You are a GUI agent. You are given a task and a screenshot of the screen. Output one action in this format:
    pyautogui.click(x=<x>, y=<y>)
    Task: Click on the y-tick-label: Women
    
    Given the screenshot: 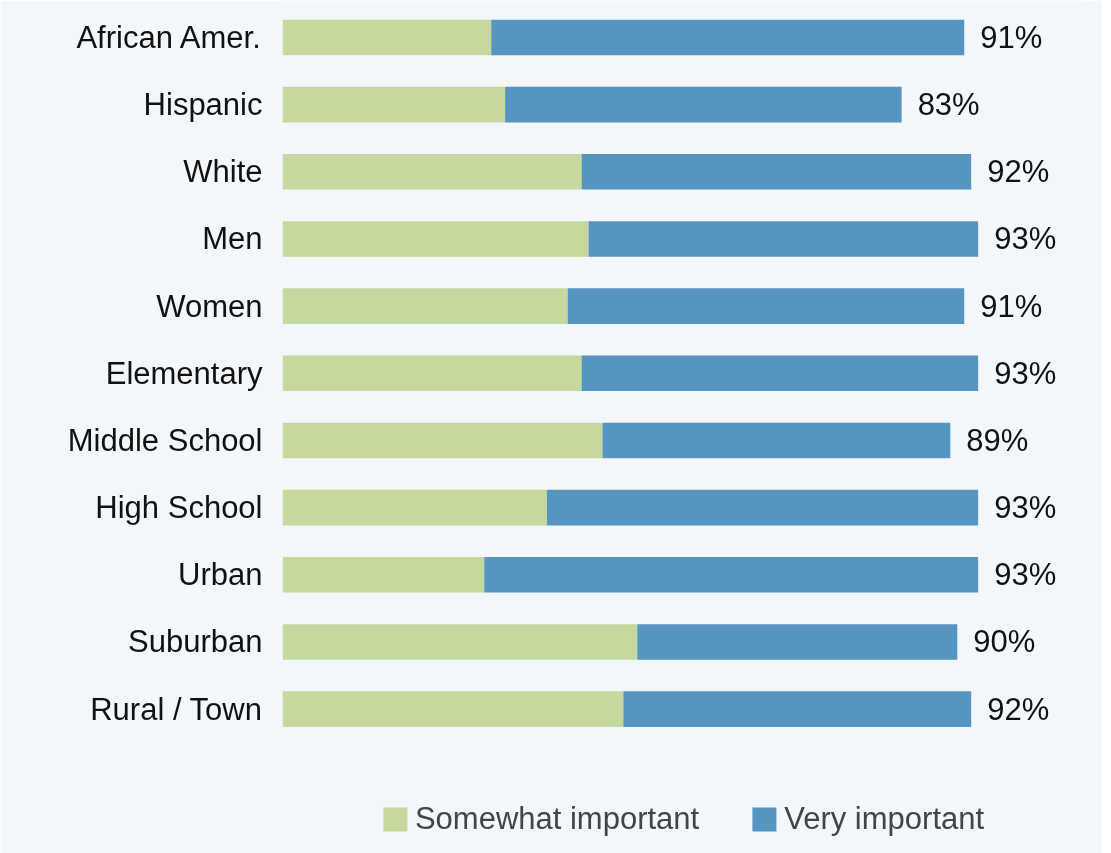 What is the action you would take?
    pyautogui.click(x=209, y=306)
    